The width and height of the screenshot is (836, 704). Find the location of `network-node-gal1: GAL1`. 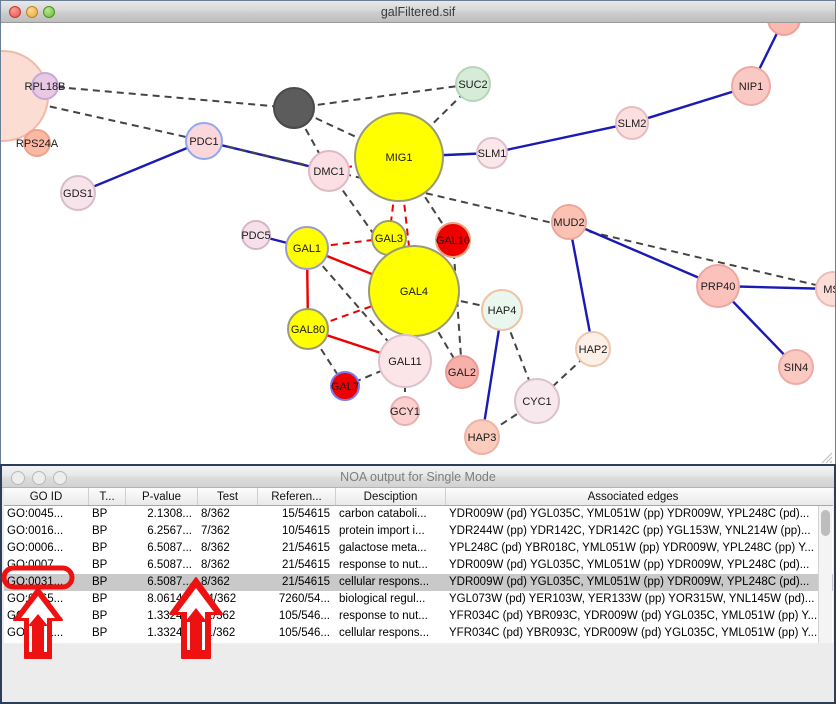

network-node-gal1: GAL1 is located at coordinates (307, 248).